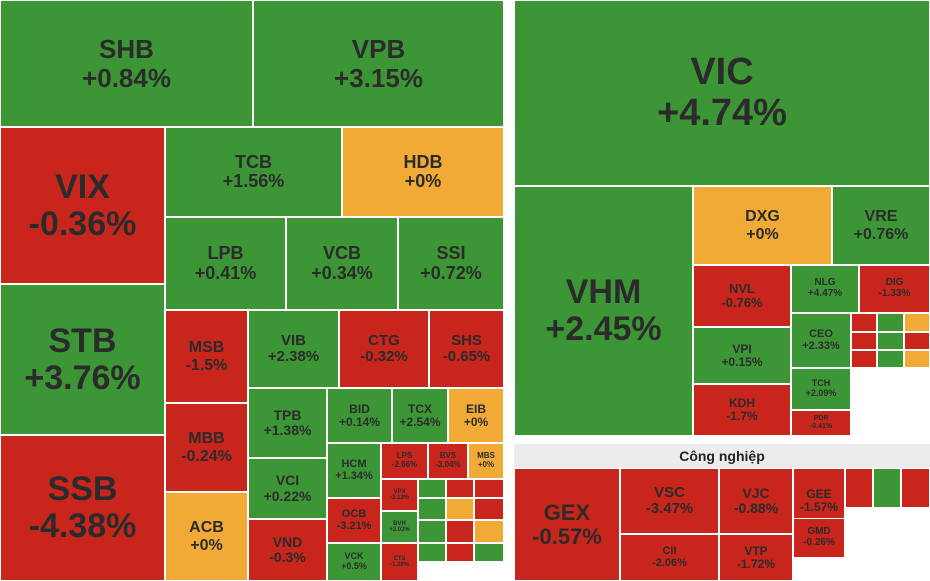 Image resolution: width=930 pixels, height=581 pixels. Describe the element at coordinates (423, 172) in the screenshot. I see `tile-hdb: HDB +0%` at that location.